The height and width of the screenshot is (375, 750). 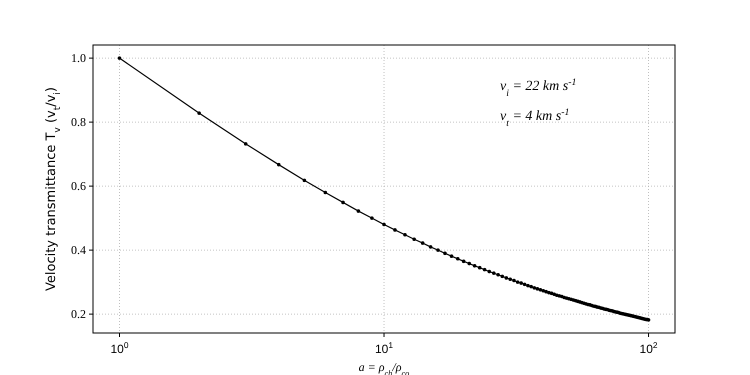 What do you see at coordinates (78, 57) in the screenshot?
I see `y-tick-label: 1.0` at bounding box center [78, 57].